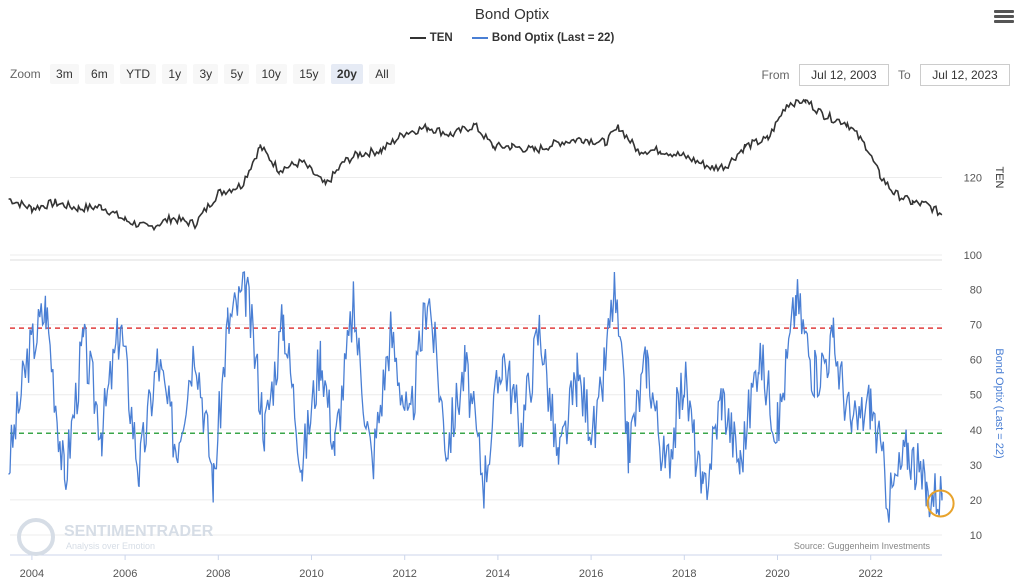 The height and width of the screenshot is (586, 1024). What do you see at coordinates (417, 37) in the screenshot?
I see `legend-swatch-ten` at bounding box center [417, 37].